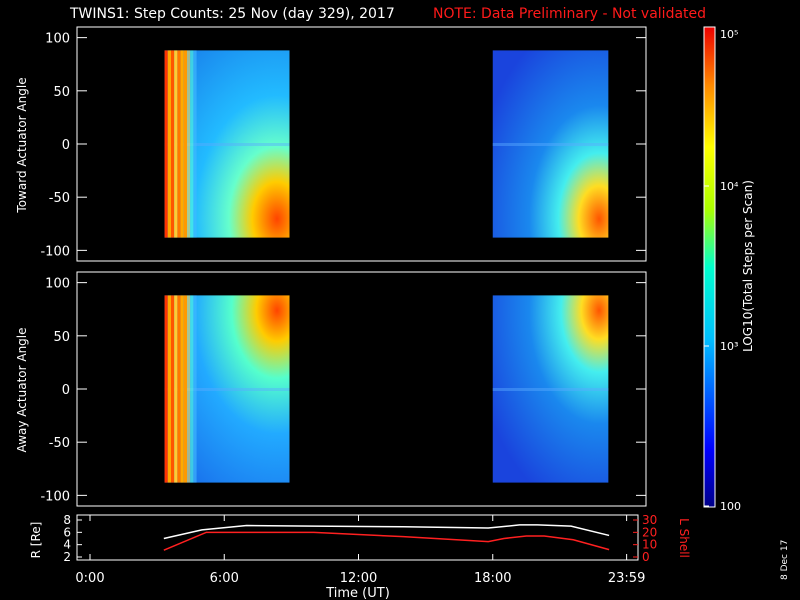 The image size is (800, 600). Describe the element at coordinates (492, 578) in the screenshot. I see `x-tick-label: 18:00` at that location.